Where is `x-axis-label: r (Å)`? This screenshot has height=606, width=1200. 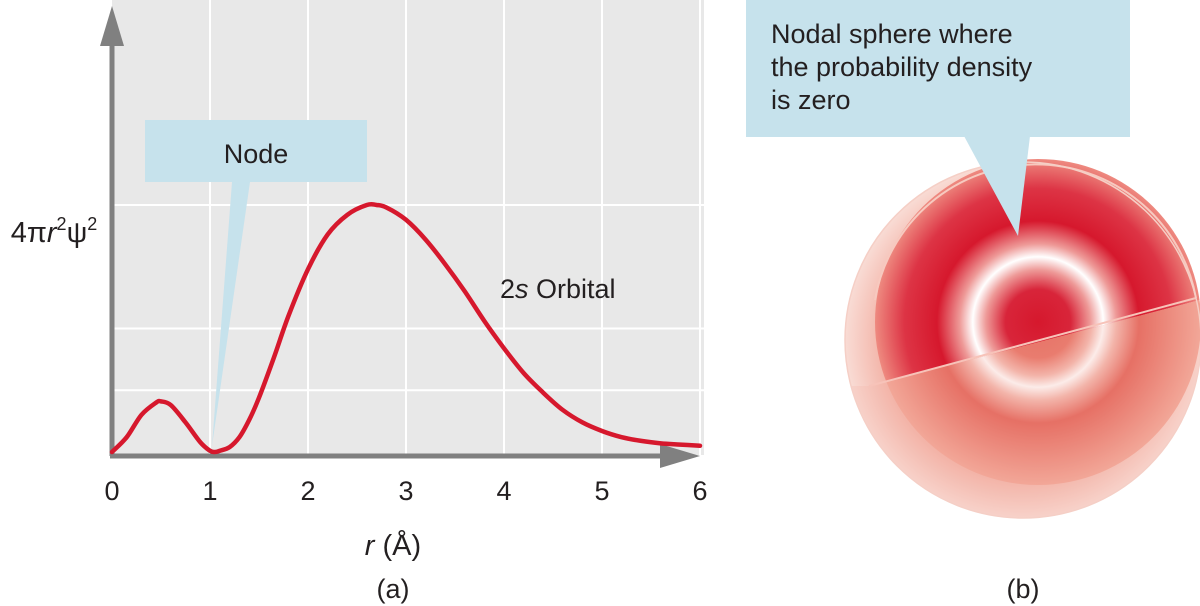
x-axis-label: r (Å) is located at coordinates (393, 545).